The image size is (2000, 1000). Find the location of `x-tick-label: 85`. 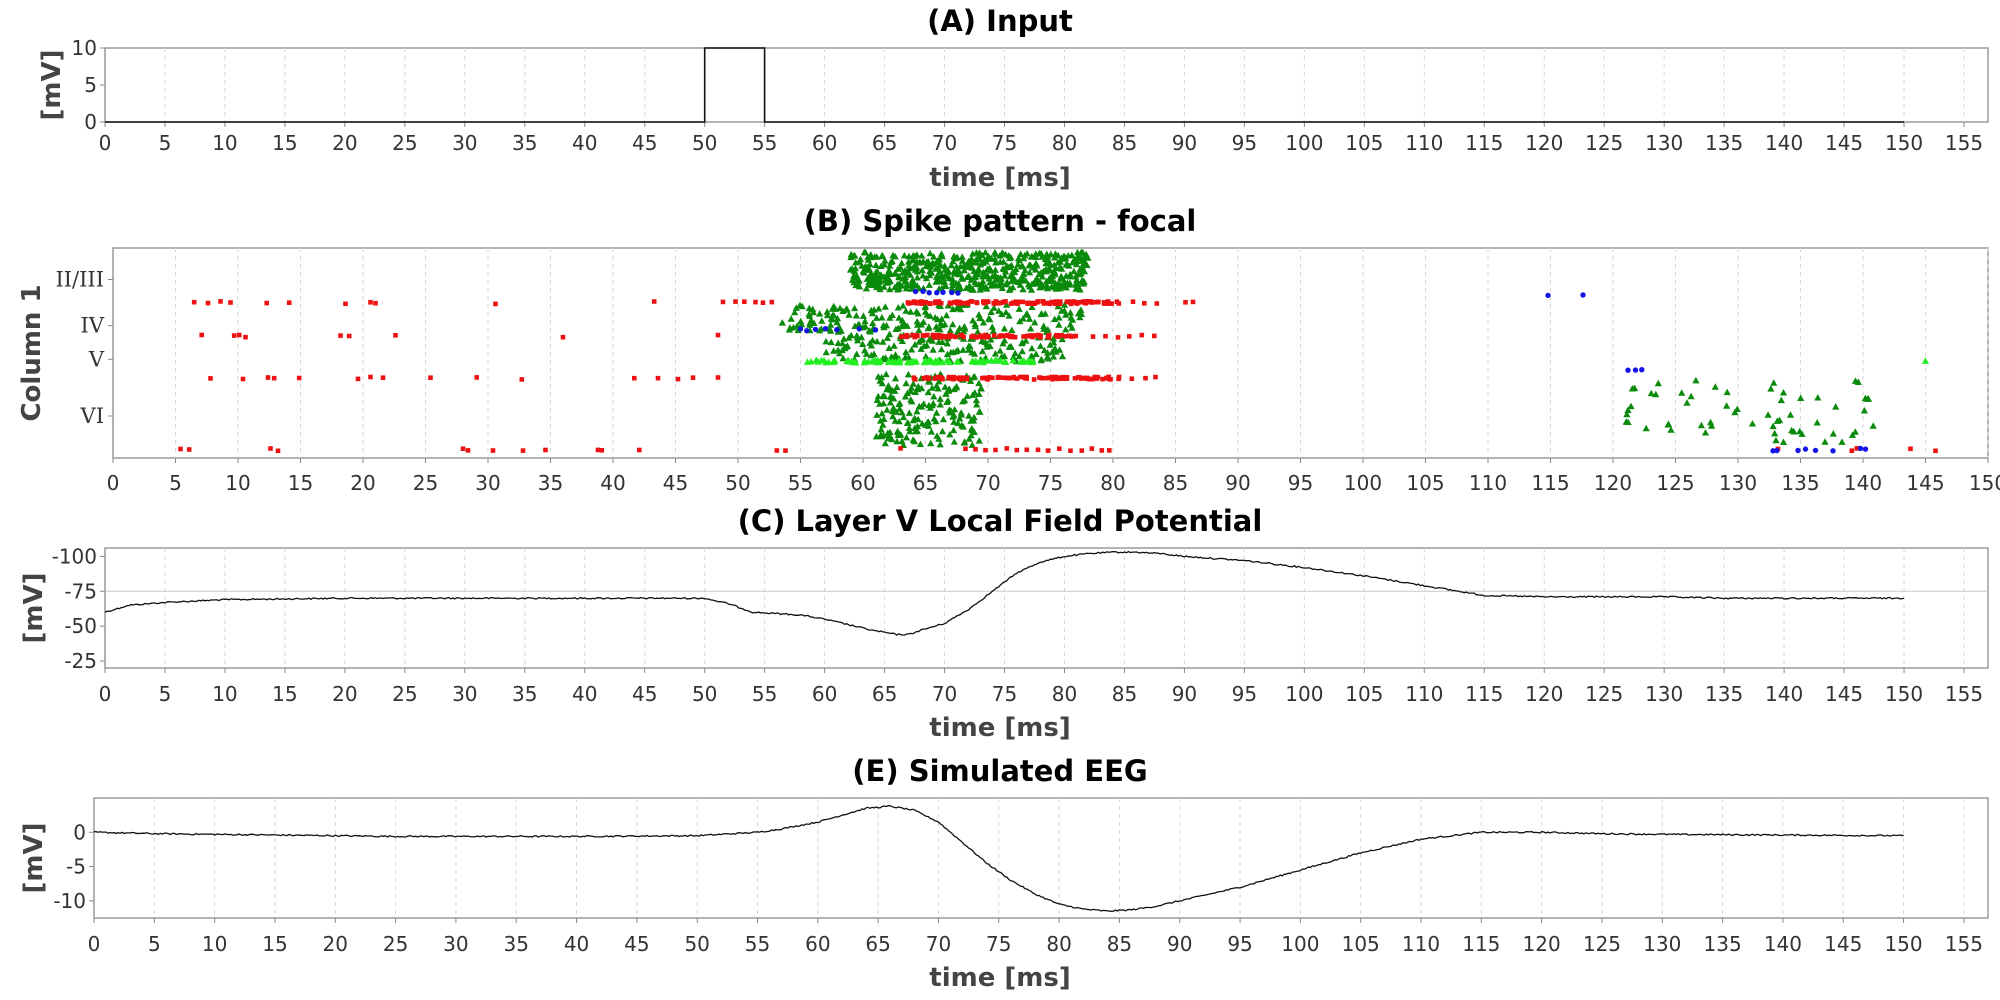

x-tick-label: 85 is located at coordinates (1119, 944).